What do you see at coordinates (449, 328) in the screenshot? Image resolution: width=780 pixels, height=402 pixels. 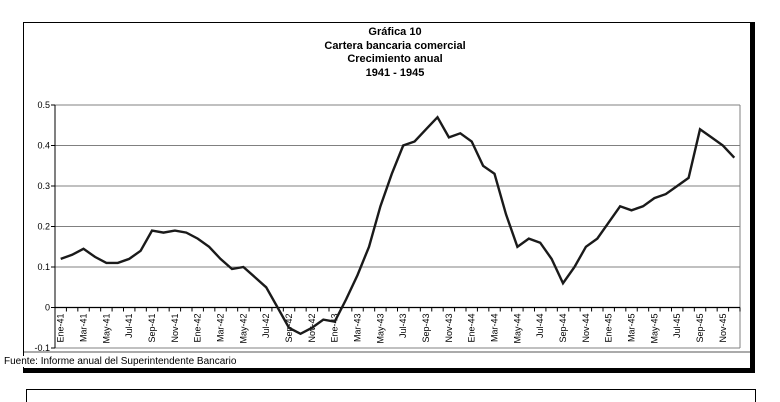 I see `x-tick-label: Nov-43` at bounding box center [449, 328].